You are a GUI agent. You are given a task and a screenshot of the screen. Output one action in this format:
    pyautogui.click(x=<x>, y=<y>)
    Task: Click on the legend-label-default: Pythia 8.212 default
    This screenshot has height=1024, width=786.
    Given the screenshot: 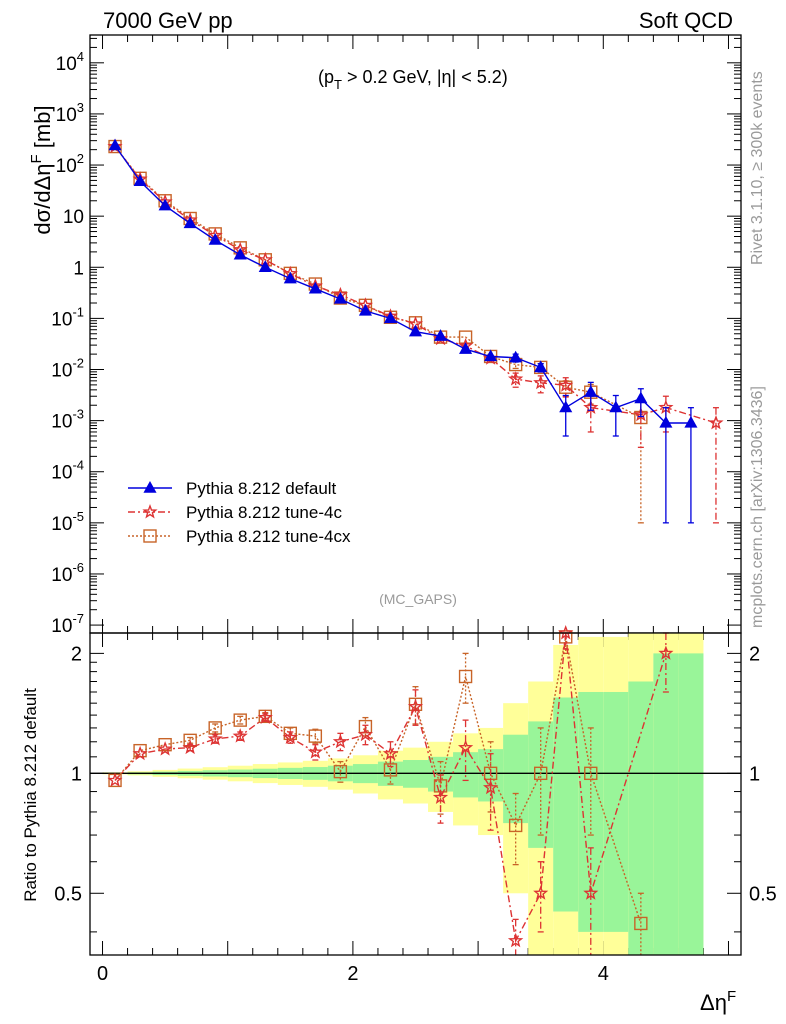 What is the action you would take?
    pyautogui.click(x=261, y=488)
    